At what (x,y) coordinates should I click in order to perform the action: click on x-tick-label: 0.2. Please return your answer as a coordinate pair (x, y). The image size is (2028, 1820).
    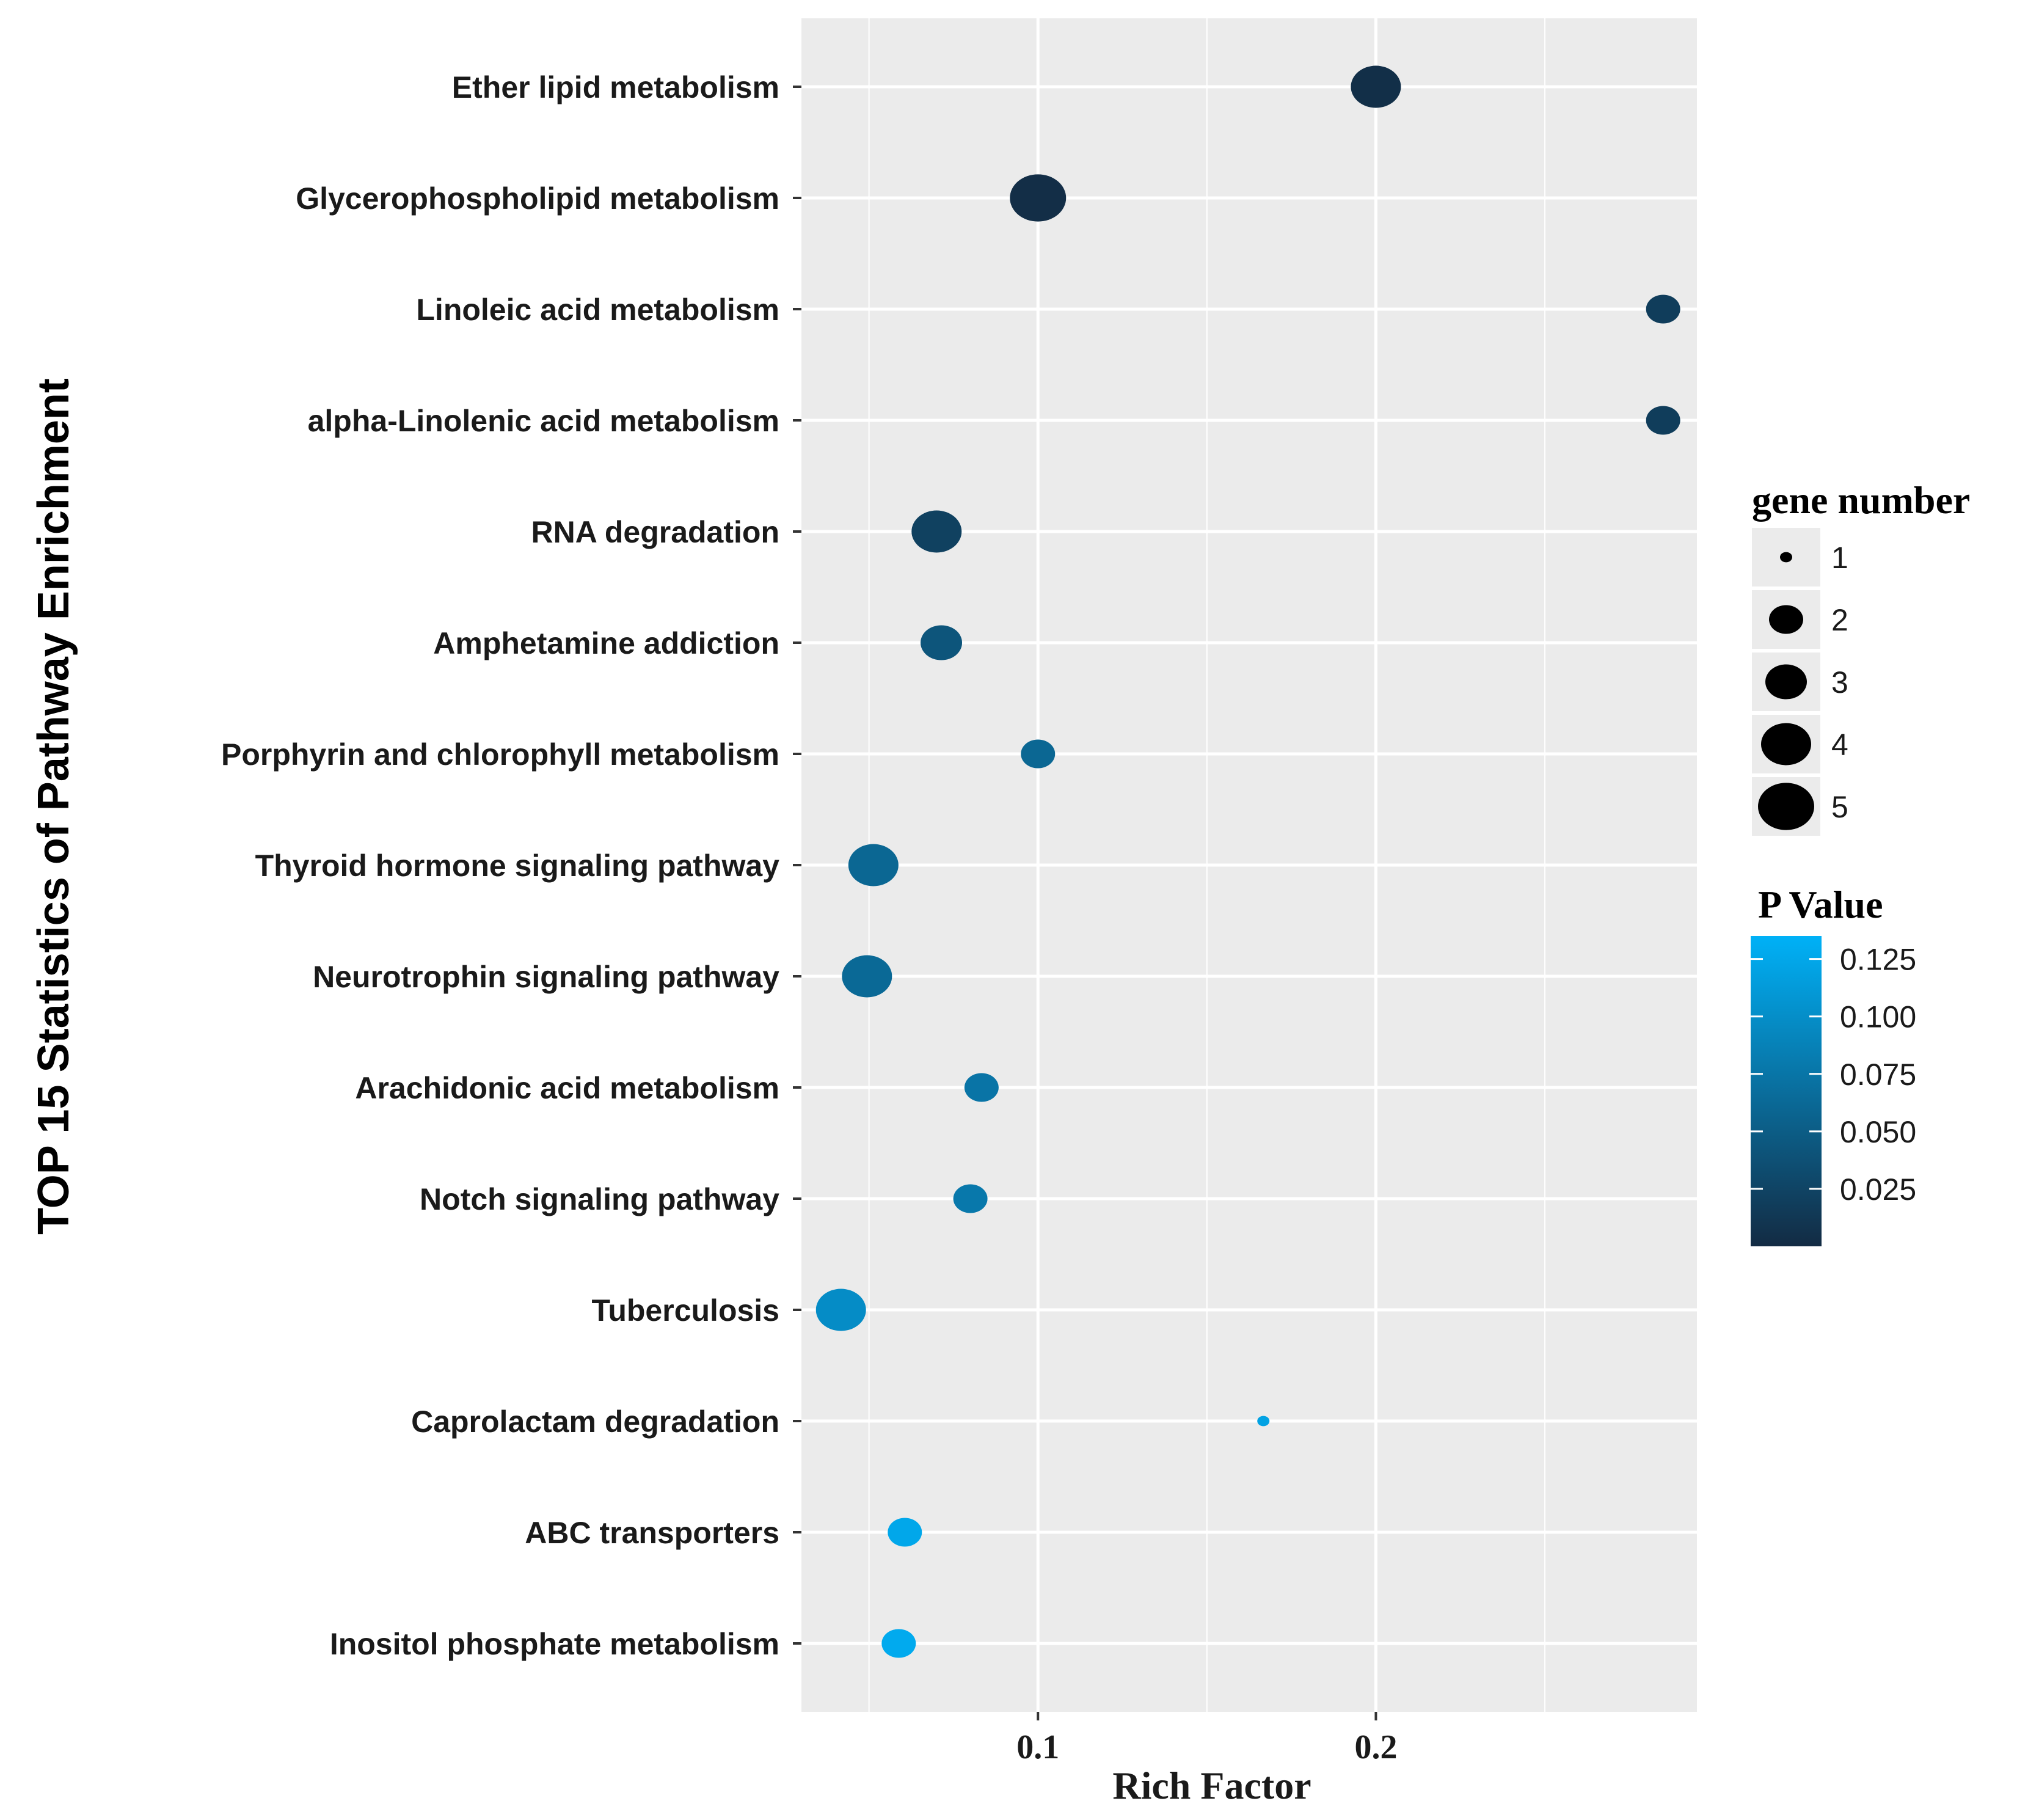
    Looking at the image, I should click on (1375, 1747).